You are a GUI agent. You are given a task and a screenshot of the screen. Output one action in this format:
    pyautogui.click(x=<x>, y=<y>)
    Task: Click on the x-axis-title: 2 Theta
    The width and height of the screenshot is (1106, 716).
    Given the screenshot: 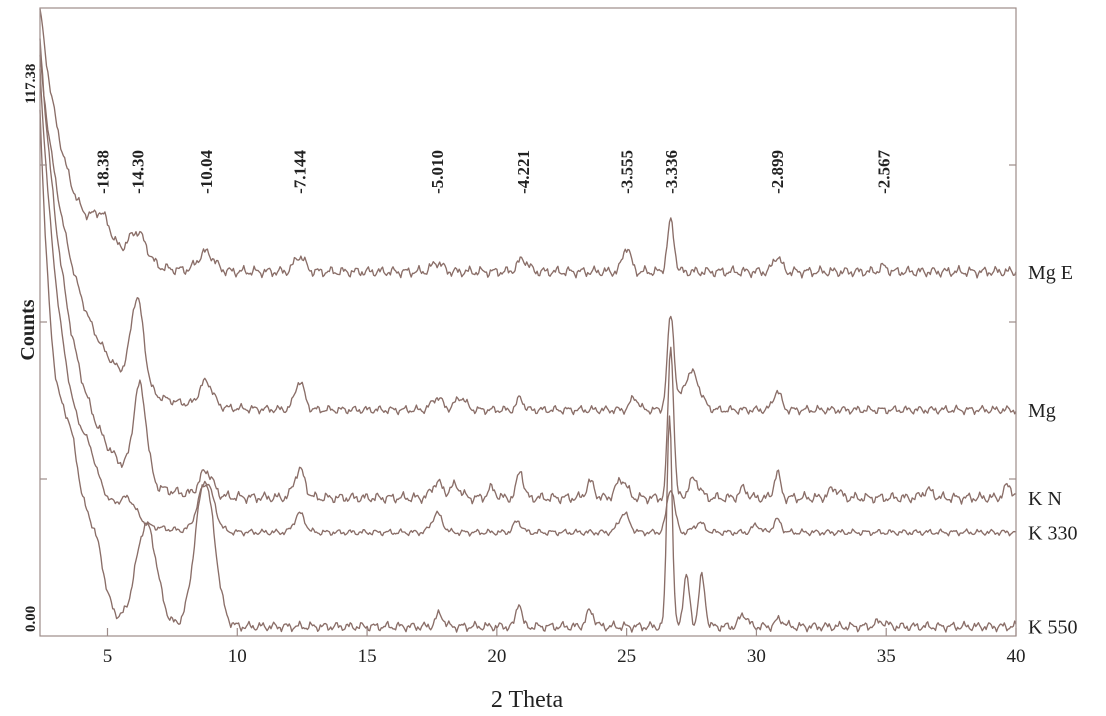 What is the action you would take?
    pyautogui.click(x=527, y=700)
    